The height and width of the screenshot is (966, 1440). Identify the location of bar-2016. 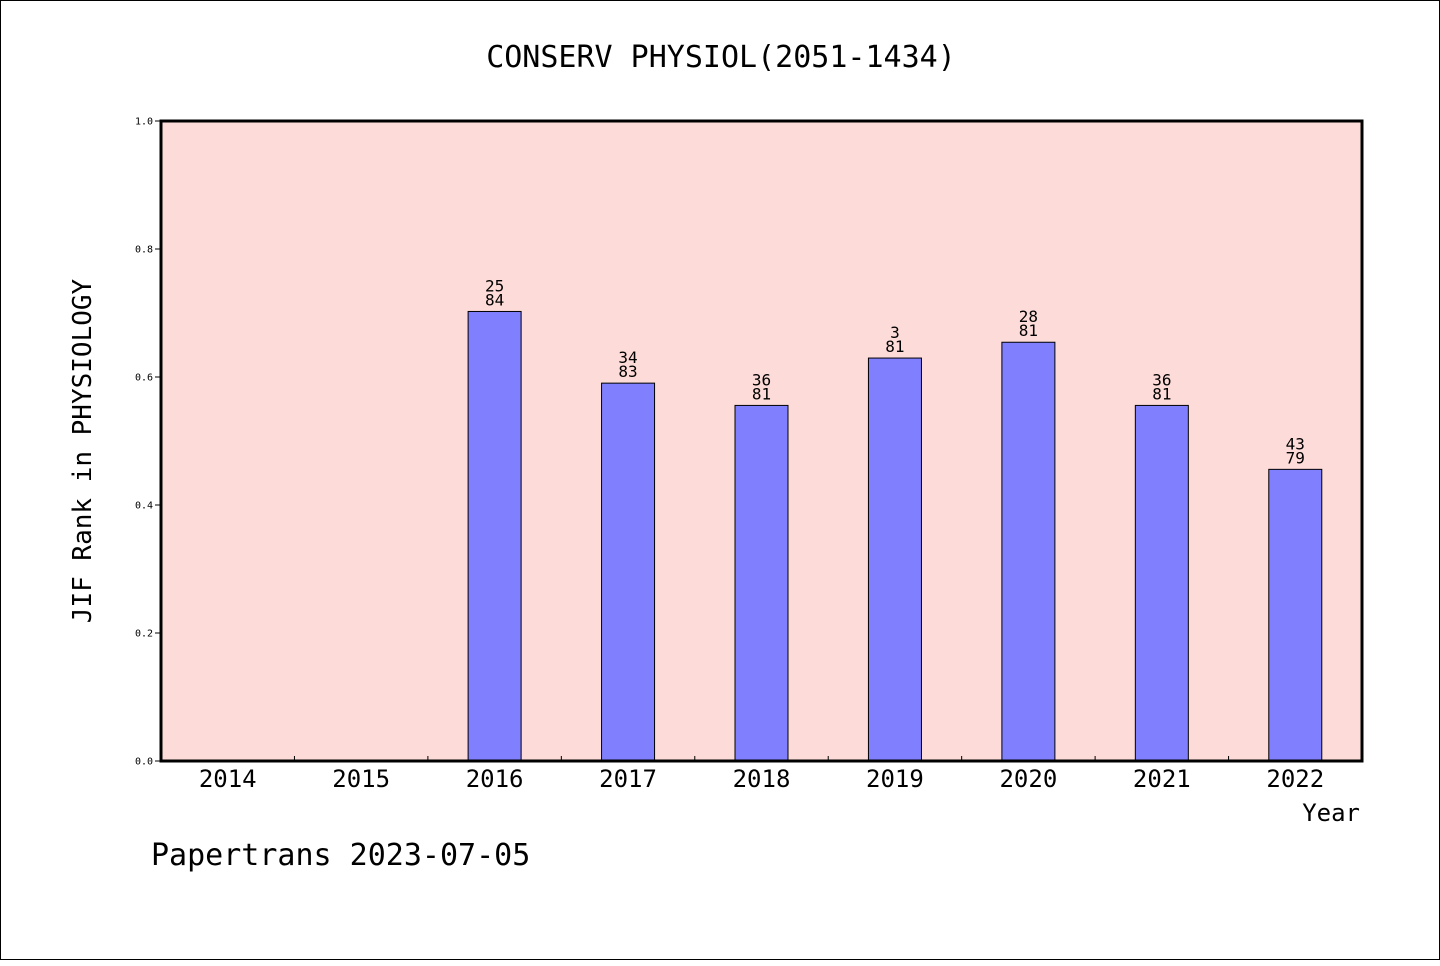
(494, 536).